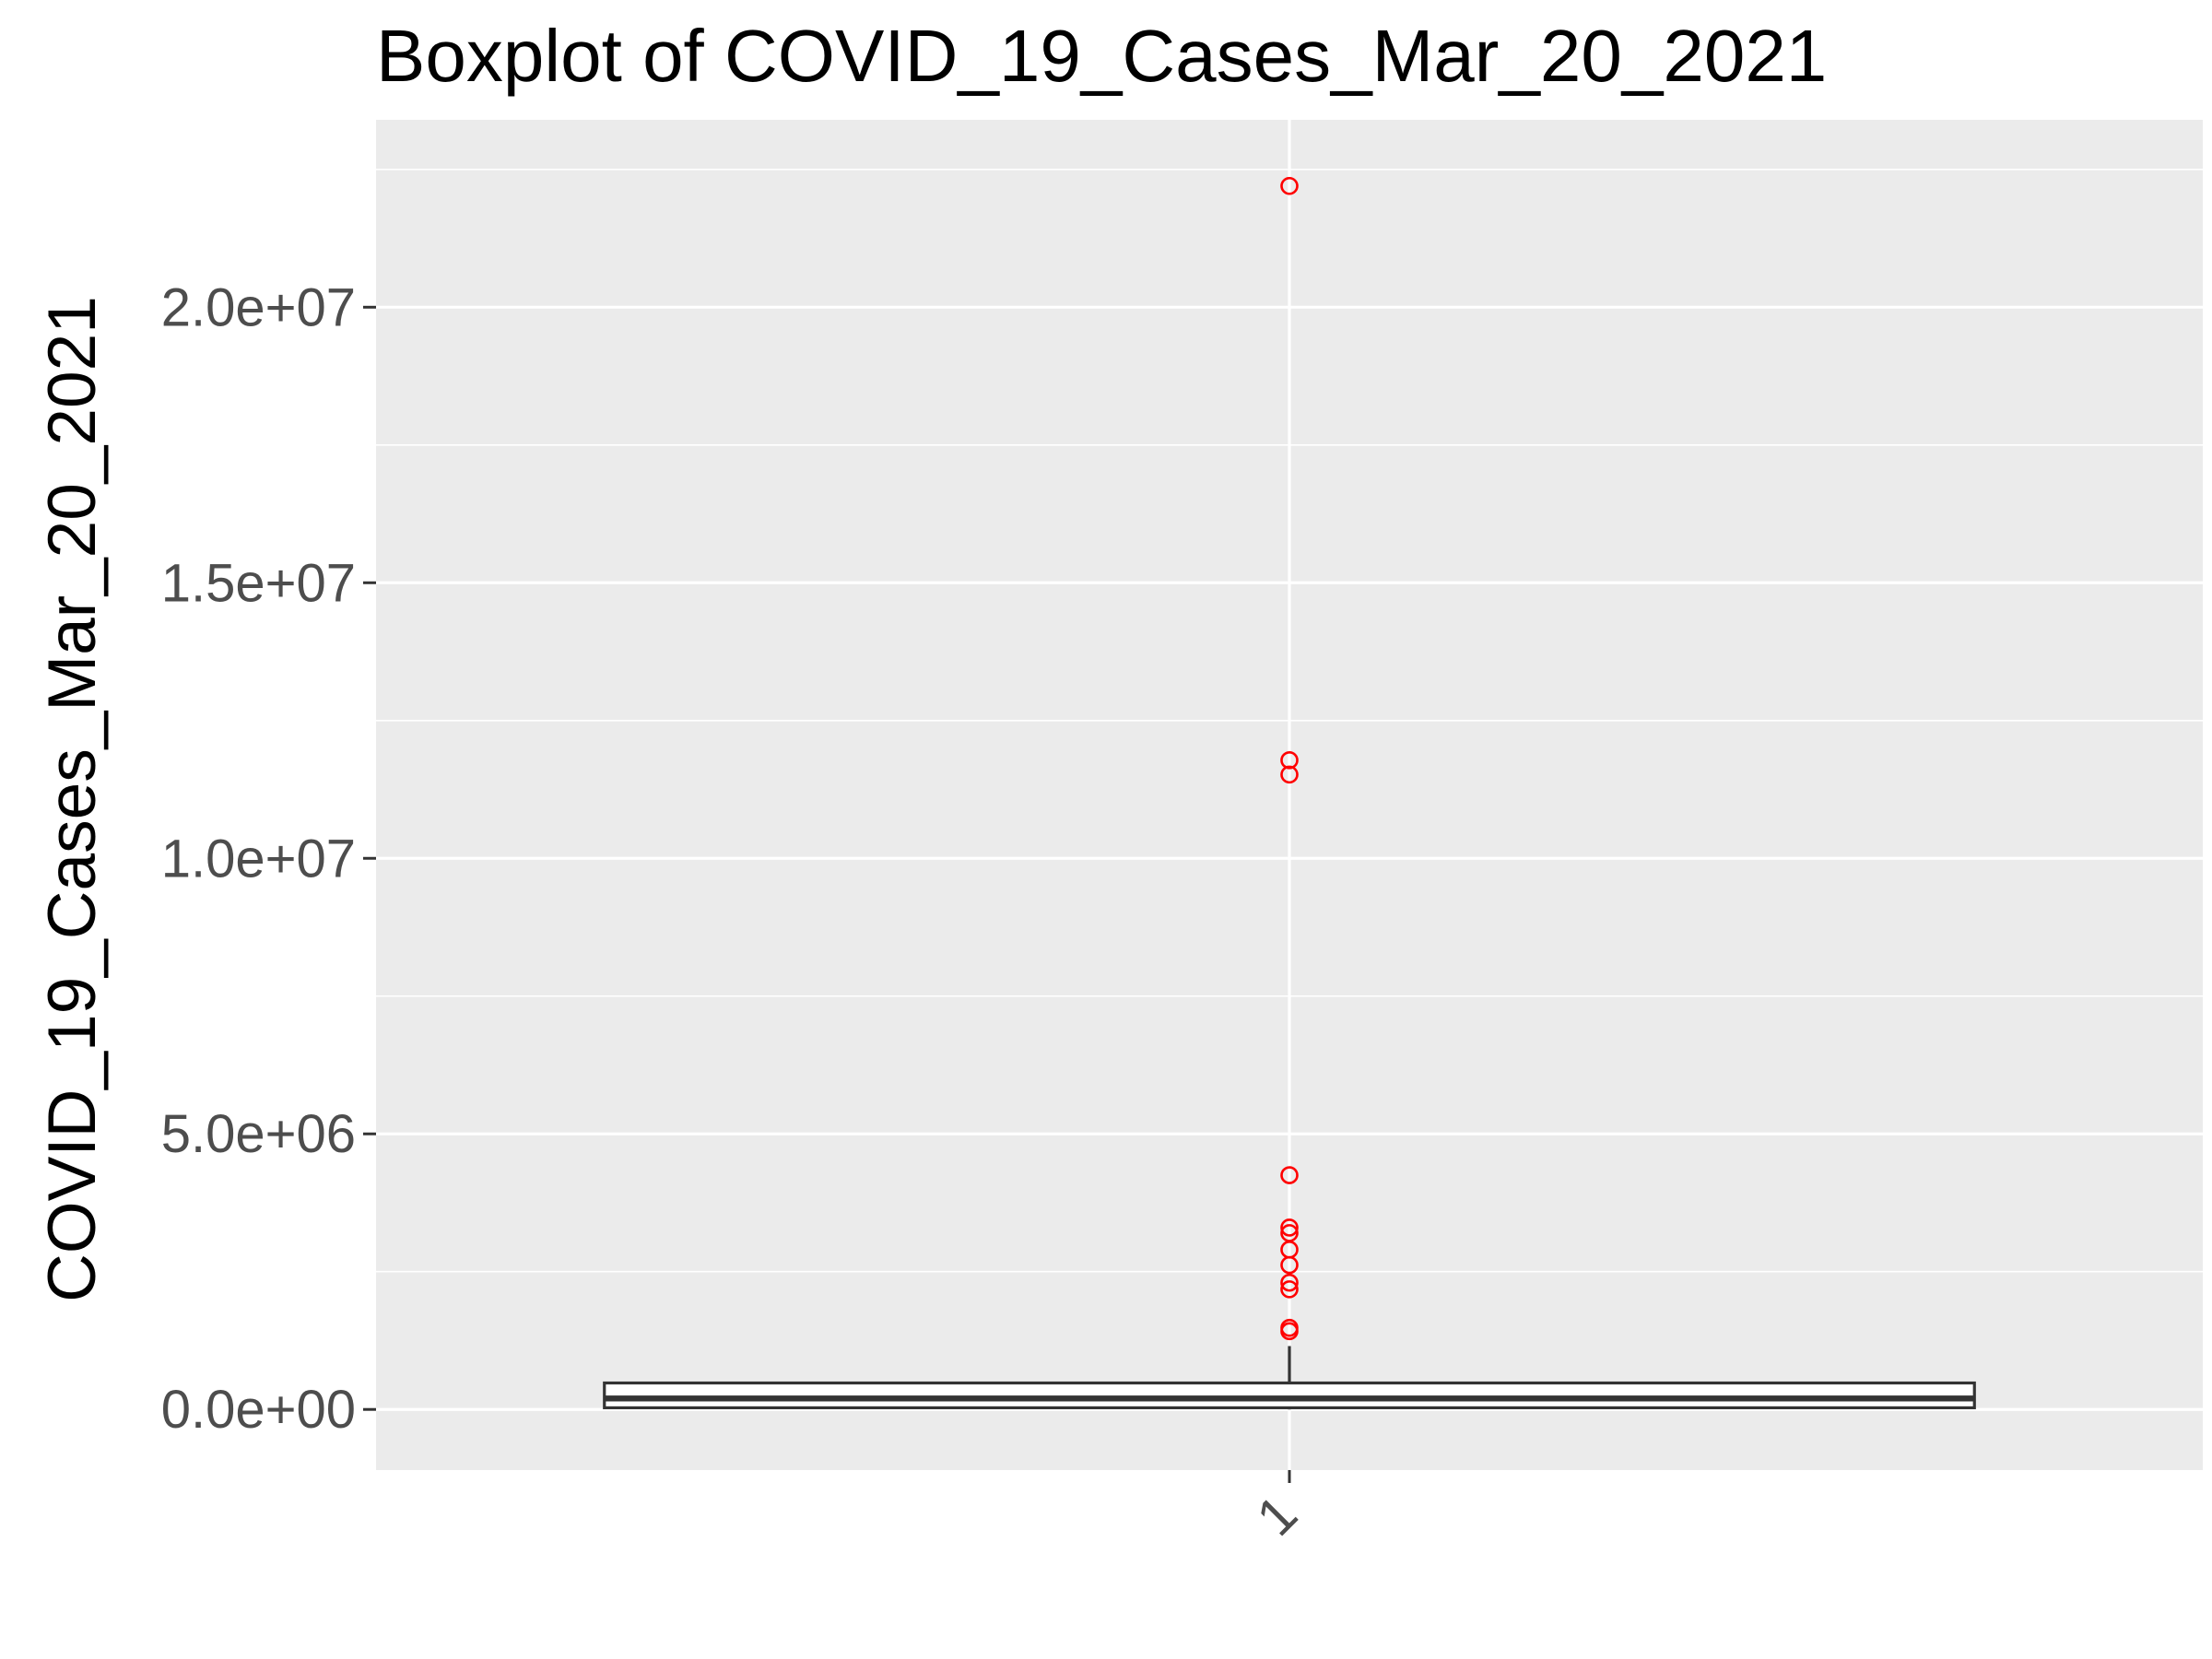 Image resolution: width=2212 pixels, height=1659 pixels. What do you see at coordinates (258, 583) in the screenshot?
I see `y-tick-label: 1.5e+07` at bounding box center [258, 583].